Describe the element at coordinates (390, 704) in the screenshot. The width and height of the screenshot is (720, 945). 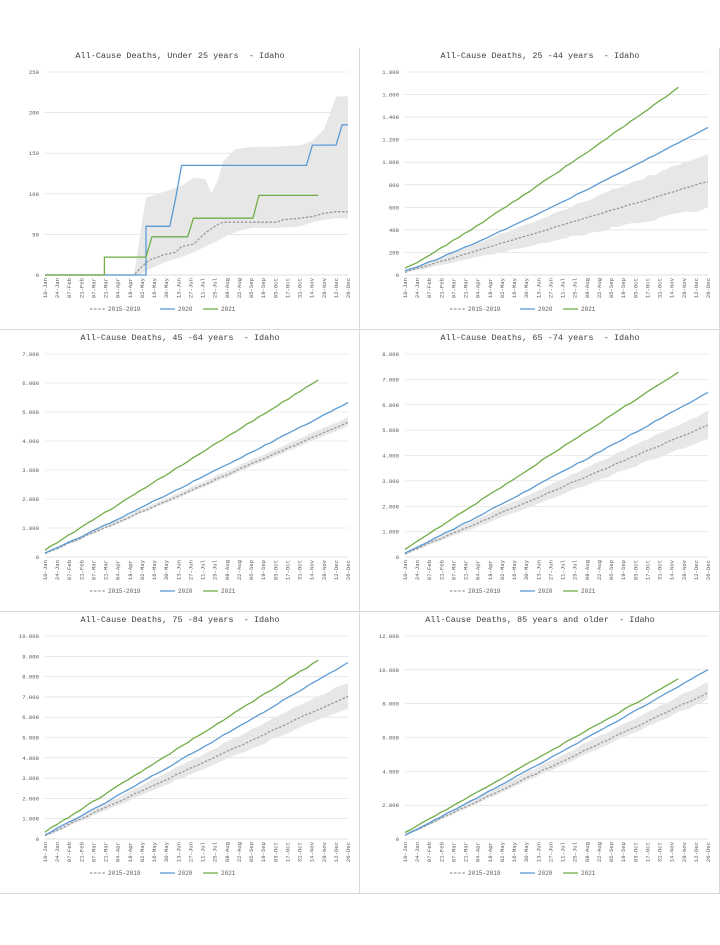
I see `y-tick-label: 8.000` at that location.